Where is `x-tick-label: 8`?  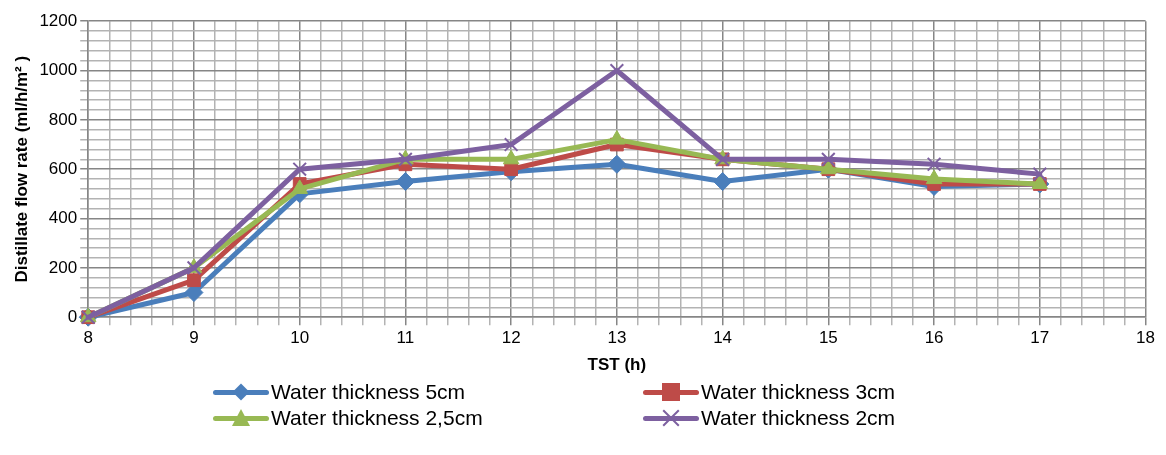 x-tick-label: 8 is located at coordinates (88, 338).